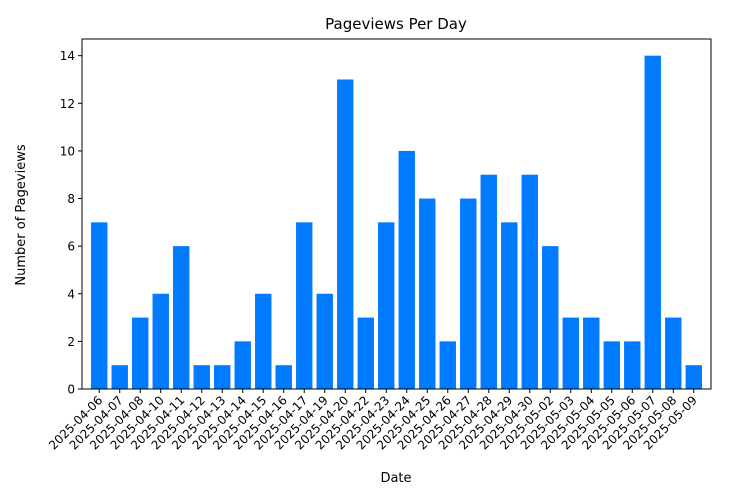 Image resolution: width=750 pixels, height=504 pixels. What do you see at coordinates (395, 478) in the screenshot?
I see `x-axis-label: Date` at bounding box center [395, 478].